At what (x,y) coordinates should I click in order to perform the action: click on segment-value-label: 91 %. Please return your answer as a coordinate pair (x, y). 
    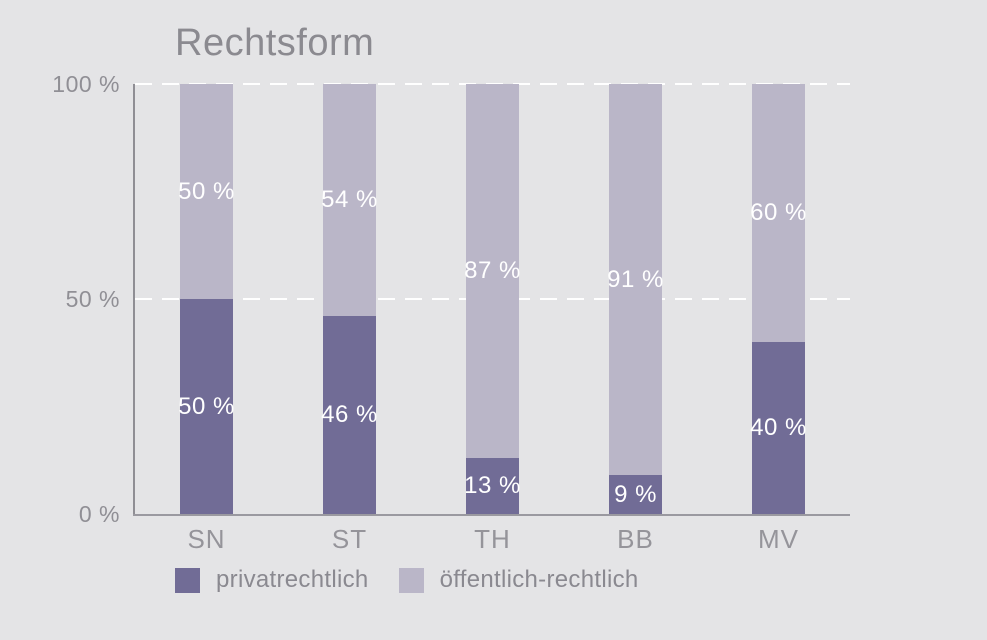
    Looking at the image, I should click on (635, 279).